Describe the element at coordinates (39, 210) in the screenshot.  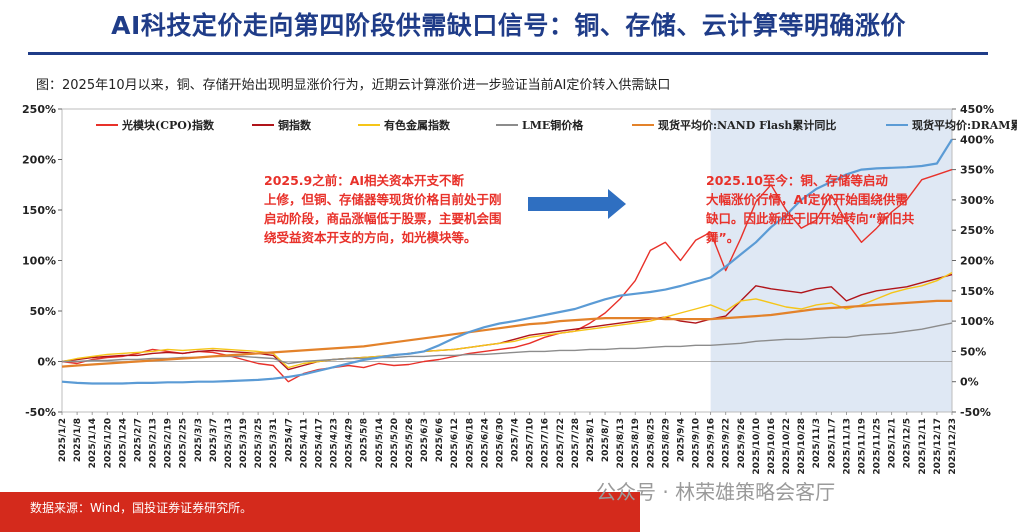
I see `left-tick-label: 150%` at that location.